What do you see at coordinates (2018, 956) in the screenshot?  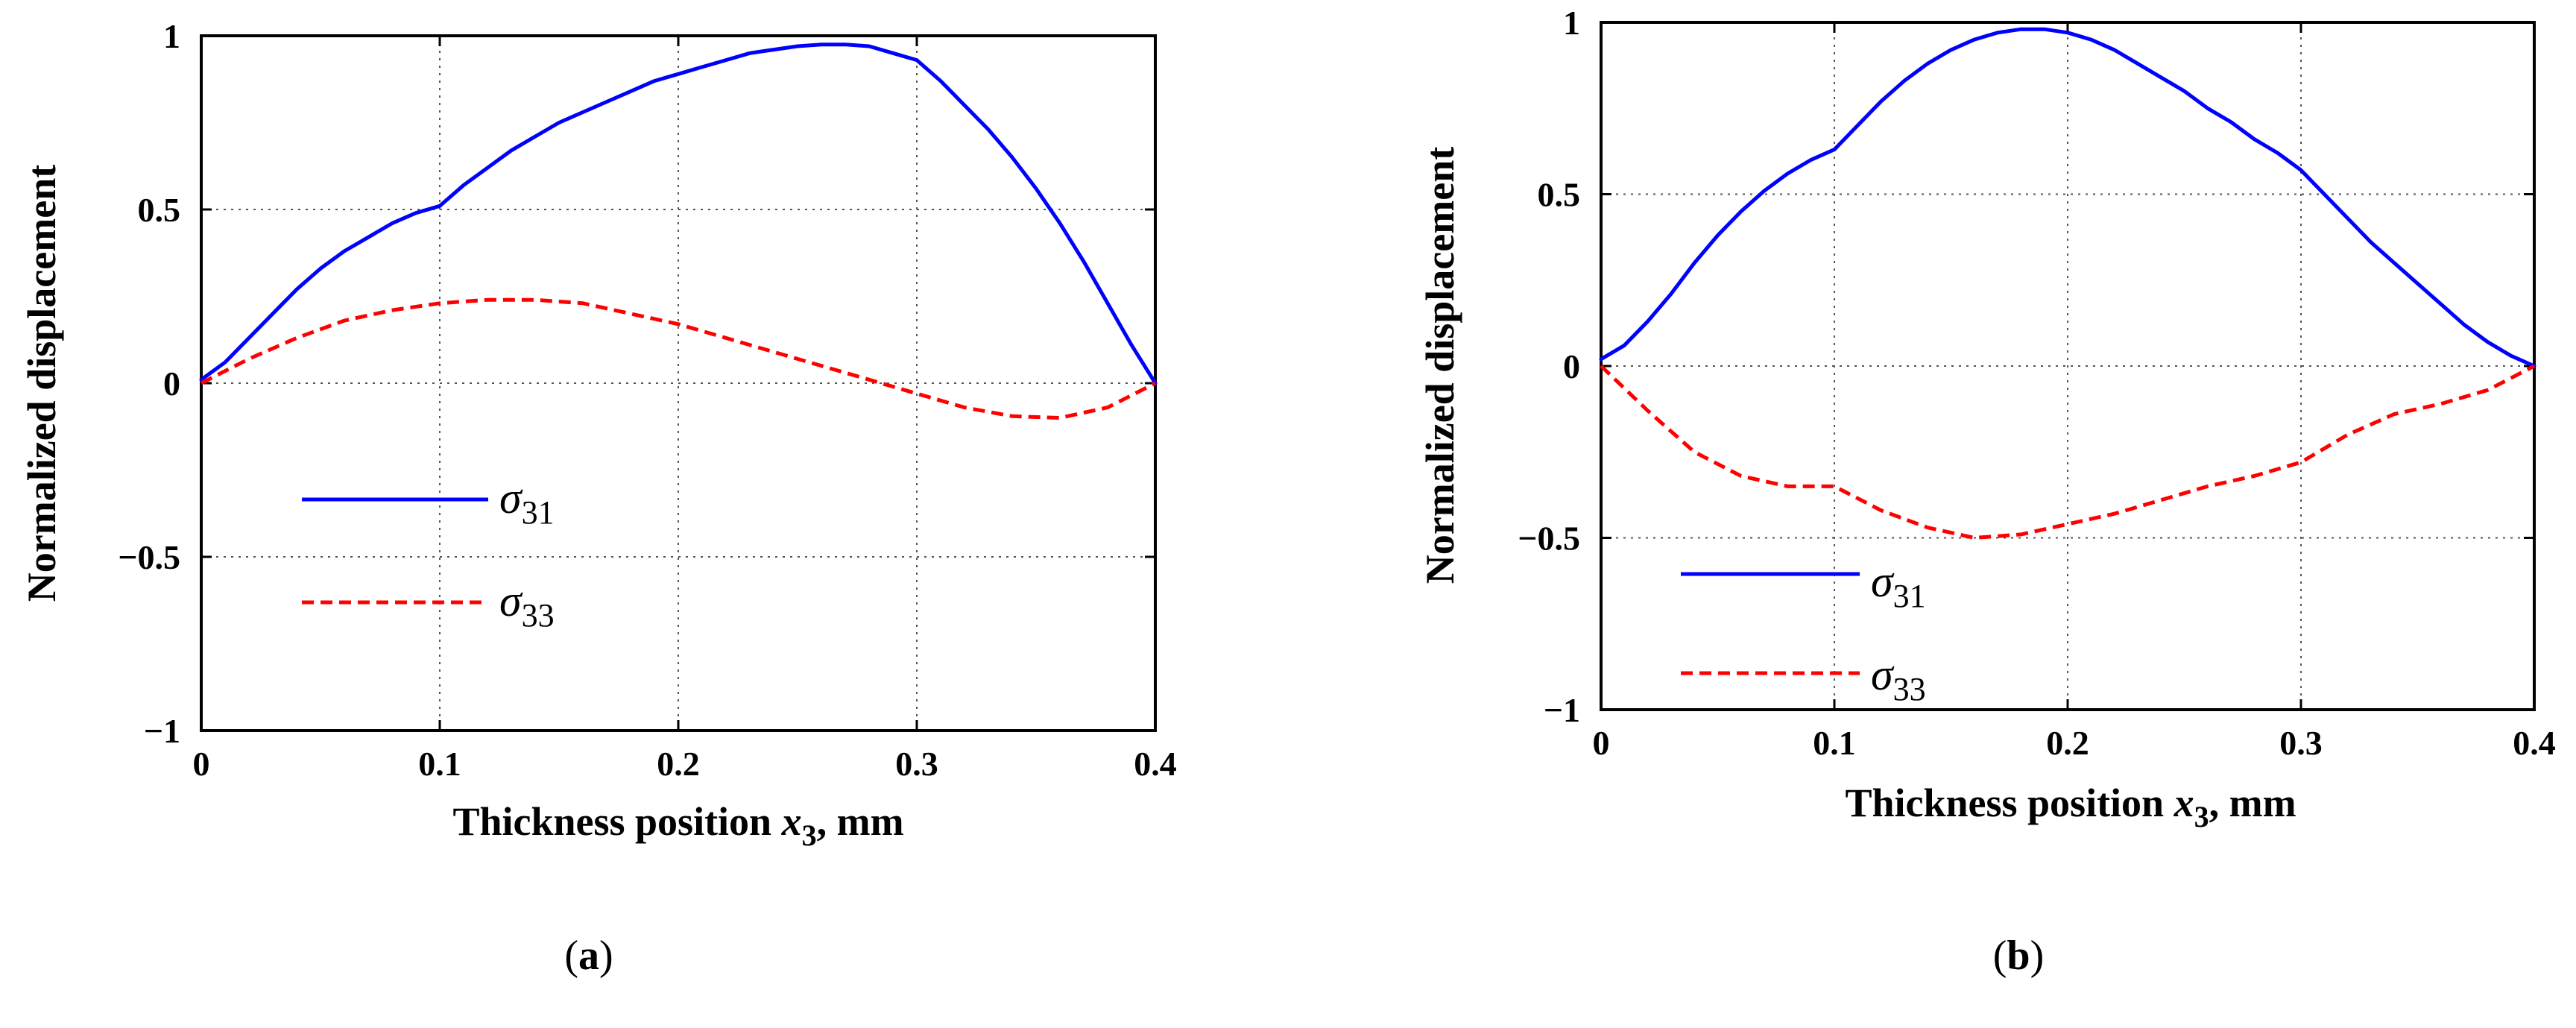 I see `panel-label-b: (b)` at bounding box center [2018, 956].